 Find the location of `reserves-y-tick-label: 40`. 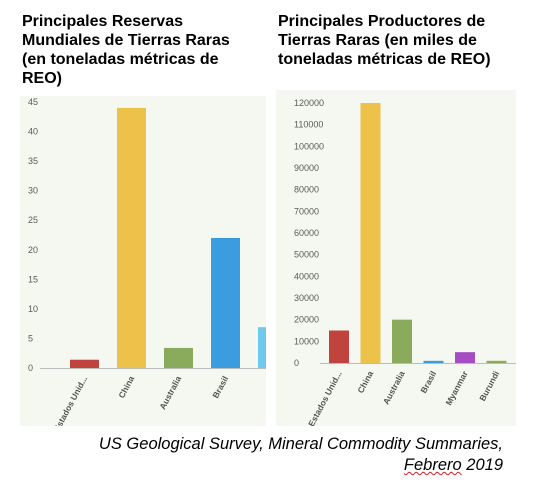

reserves-y-tick-label: 40 is located at coordinates (33, 132).